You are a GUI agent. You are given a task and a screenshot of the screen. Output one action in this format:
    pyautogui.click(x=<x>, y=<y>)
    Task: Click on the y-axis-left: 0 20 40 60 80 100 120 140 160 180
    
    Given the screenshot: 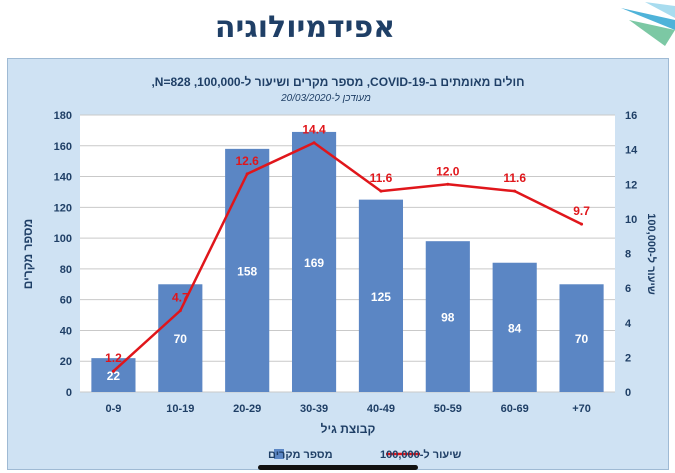 What is the action you would take?
    pyautogui.click(x=63, y=254)
    